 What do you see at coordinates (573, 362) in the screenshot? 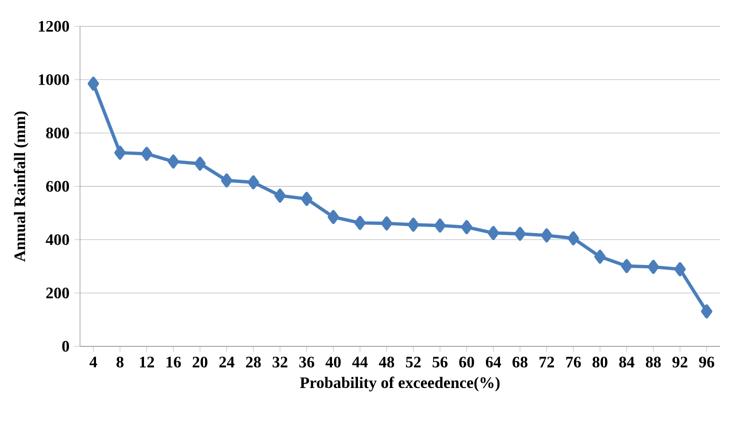
I see `x-tick-label: 76` at bounding box center [573, 362].